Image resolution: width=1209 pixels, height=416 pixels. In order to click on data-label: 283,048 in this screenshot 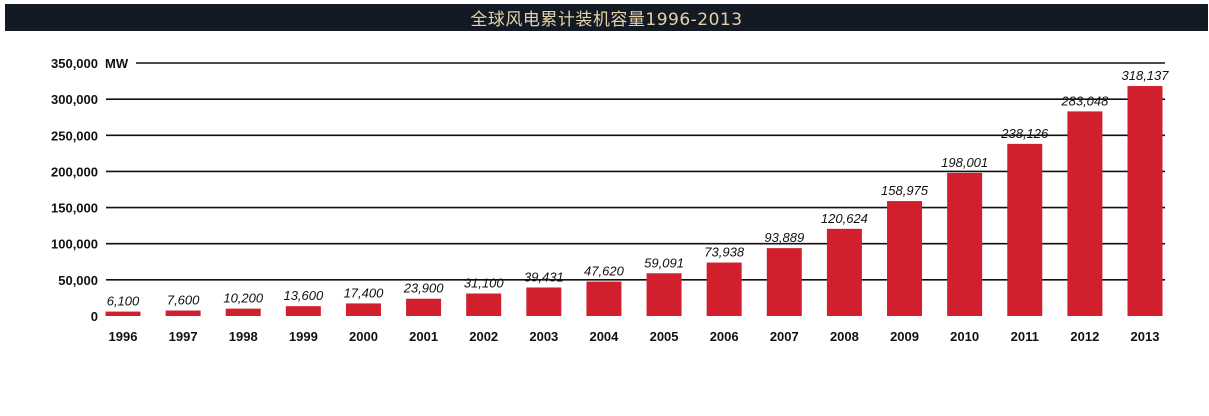, I will do `click(1084, 100)`.